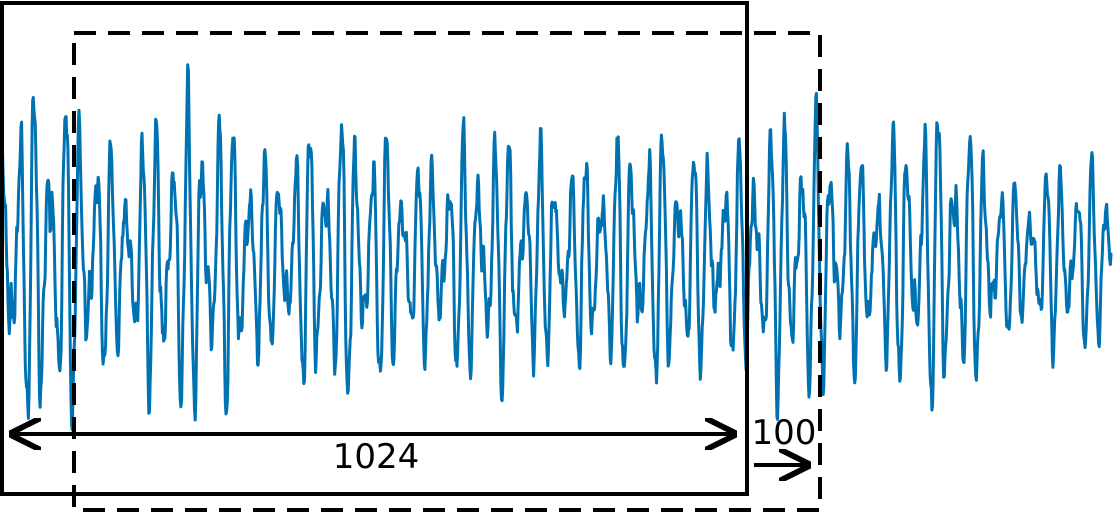  I want to click on window-length-label: 1024, so click(376, 457).